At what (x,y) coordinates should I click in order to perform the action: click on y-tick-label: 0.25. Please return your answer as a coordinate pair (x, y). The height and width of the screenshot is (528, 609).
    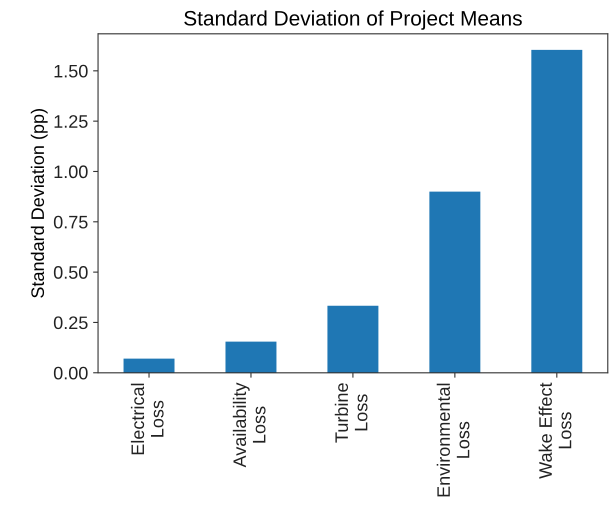
    Looking at the image, I should click on (71, 323).